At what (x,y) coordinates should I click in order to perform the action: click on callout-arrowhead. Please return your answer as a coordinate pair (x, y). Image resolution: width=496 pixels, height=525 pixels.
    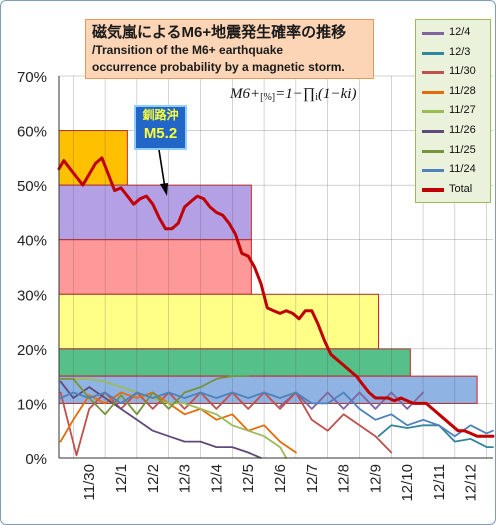
    Looking at the image, I should click on (164, 189).